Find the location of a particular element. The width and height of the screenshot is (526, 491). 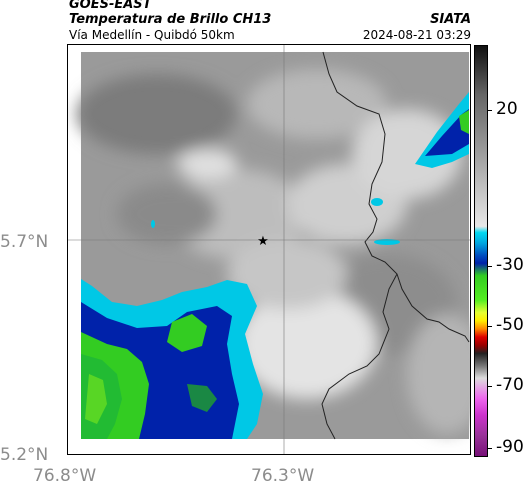

lat-label-5-2: 5.2°N is located at coordinates (24, 455).